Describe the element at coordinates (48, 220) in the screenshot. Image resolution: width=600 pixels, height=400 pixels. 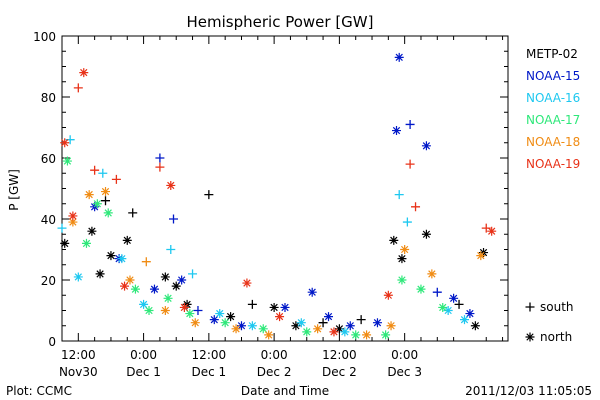
I see `y-tick-label: 40` at that location.